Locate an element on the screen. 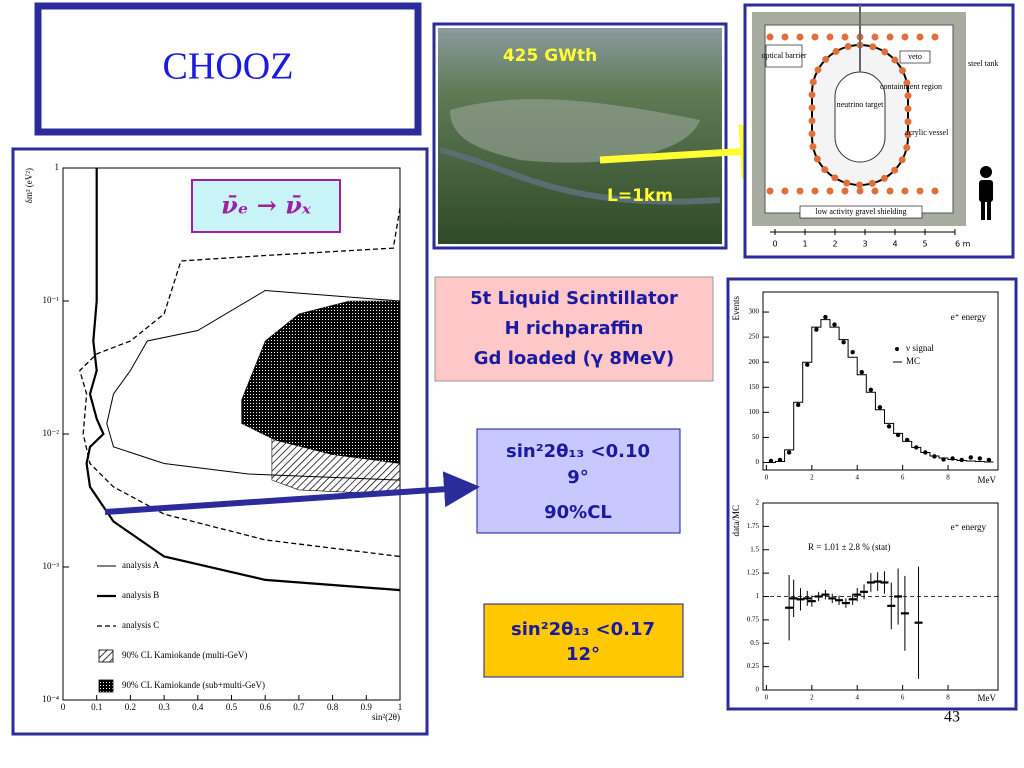  y-tick-label: 300 is located at coordinates (754, 312).